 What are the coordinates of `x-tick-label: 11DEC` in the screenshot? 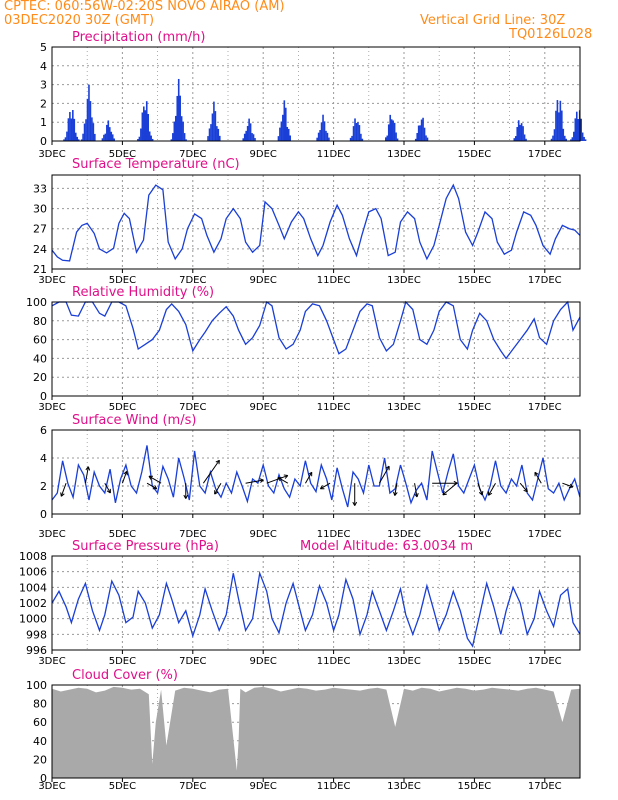 It's located at (334, 407).